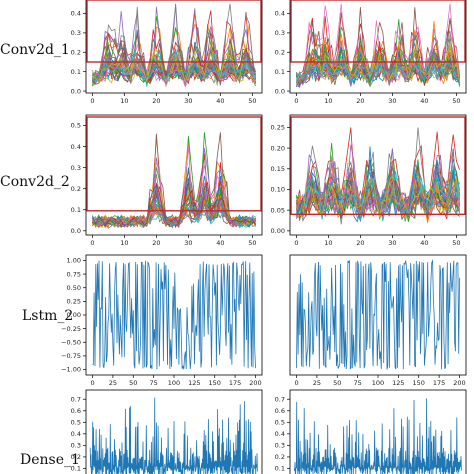  Describe the element at coordinates (74, 288) in the screenshot. I see `y-tick-label: 0.50` at that location.